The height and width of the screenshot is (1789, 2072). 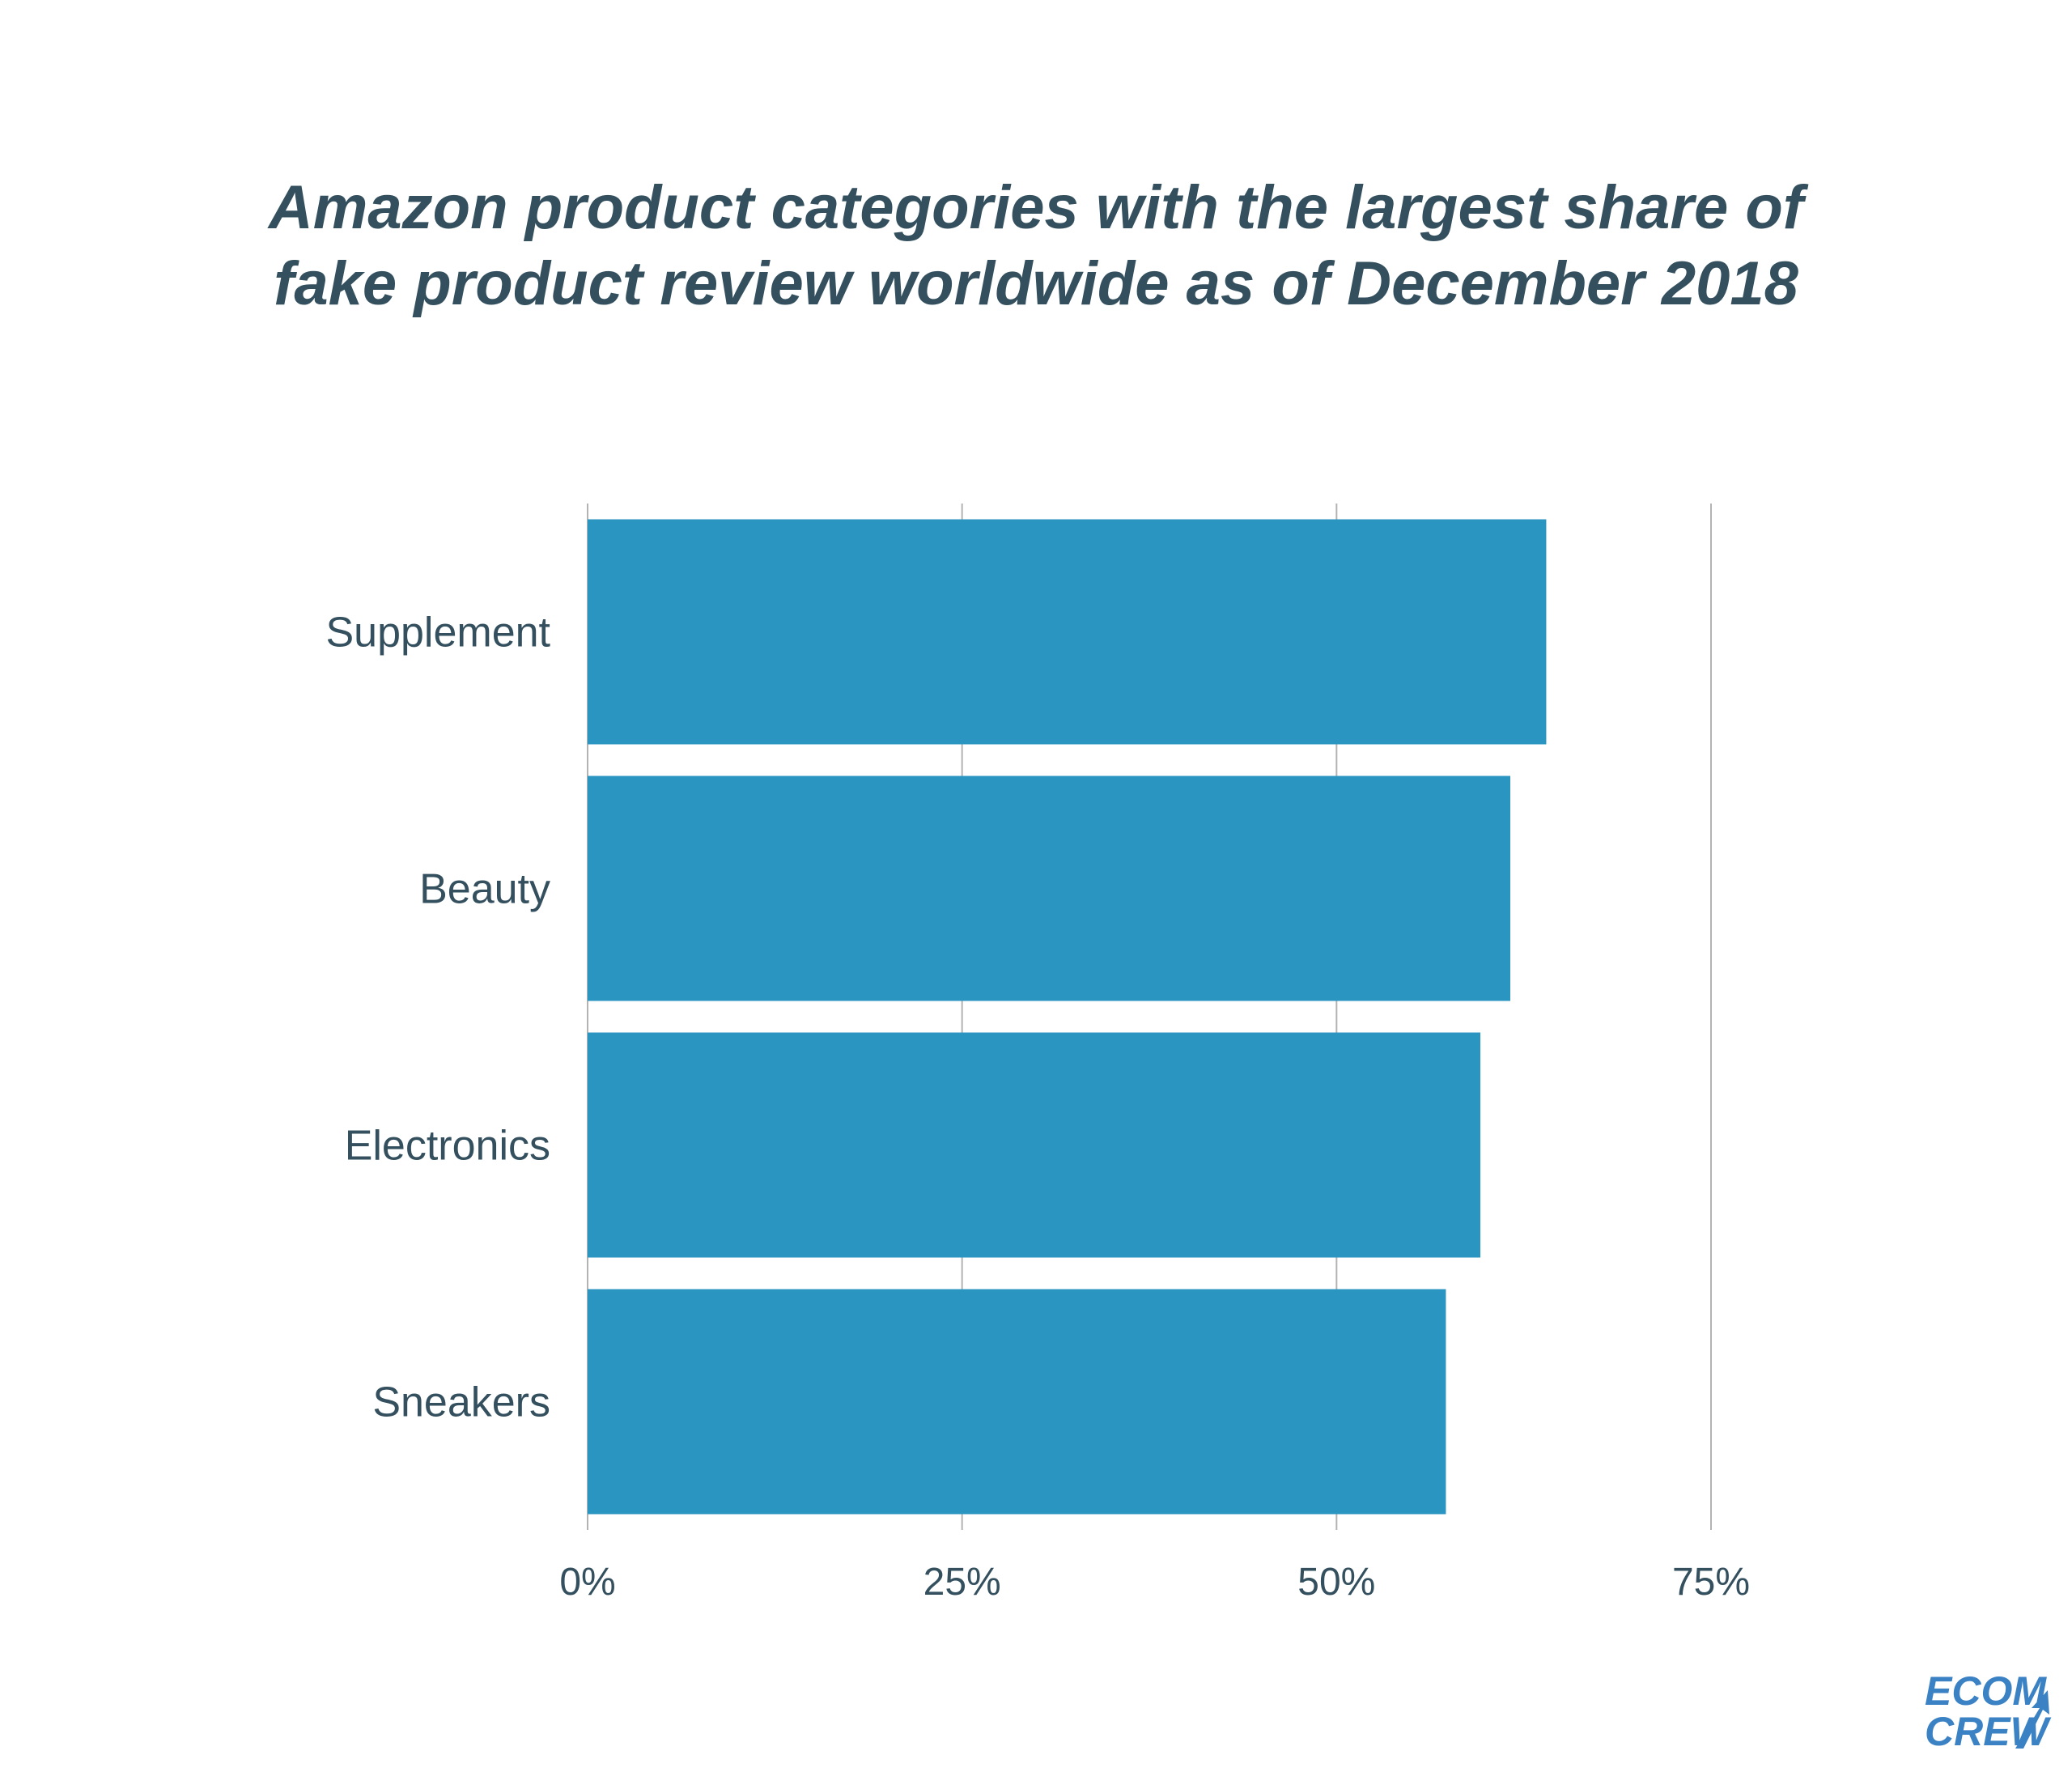 I want to click on x-axis-tick-labels: 0% 25% 50% 75%, so click(x=1154, y=1582).